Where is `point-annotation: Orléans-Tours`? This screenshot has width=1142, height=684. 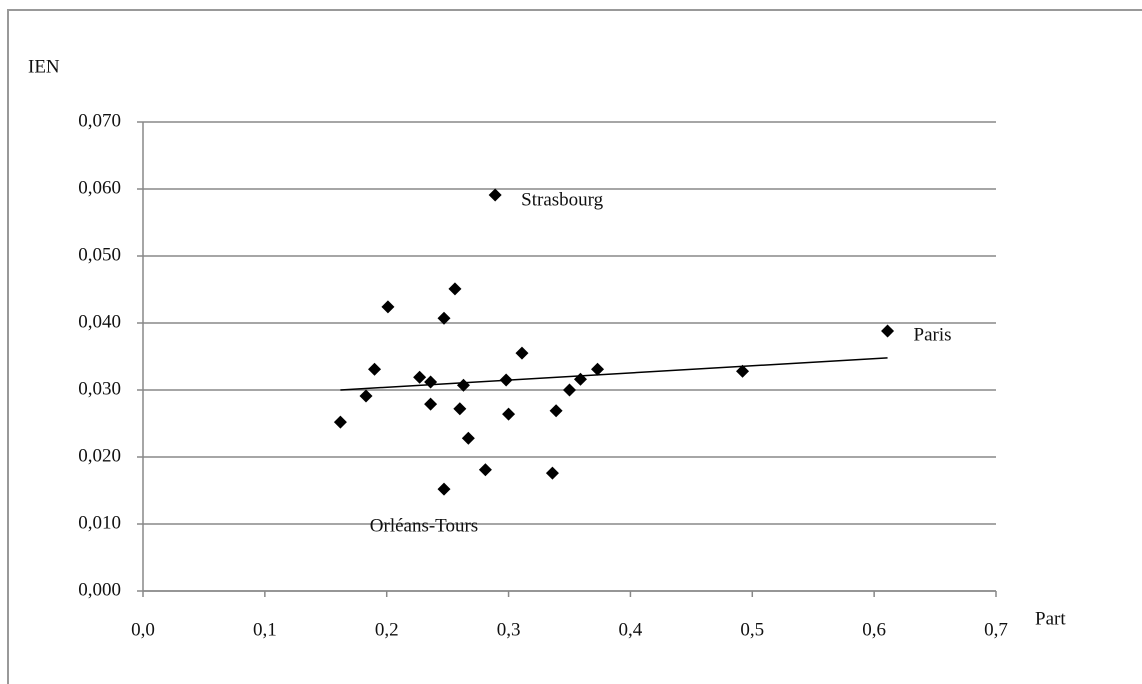 point-annotation: Orléans-Tours is located at coordinates (424, 526).